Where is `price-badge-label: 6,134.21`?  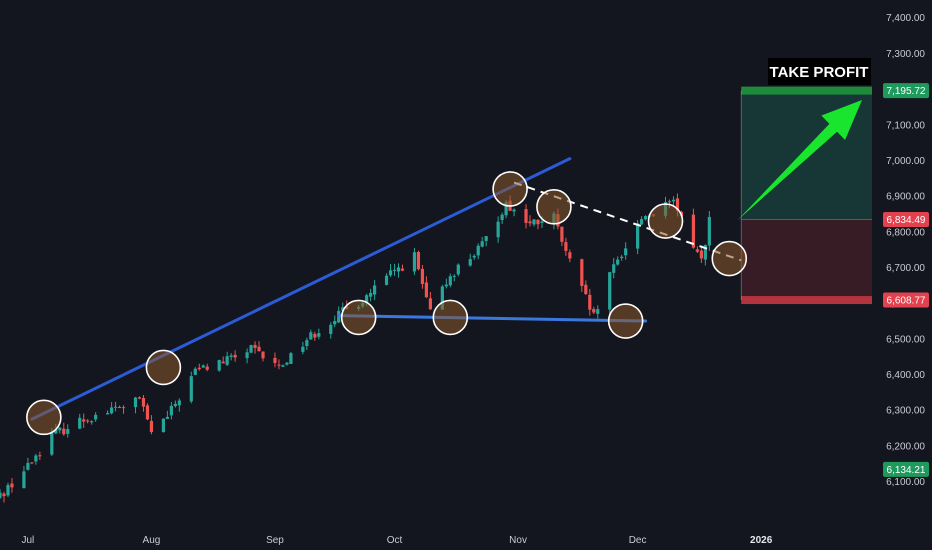
price-badge-label: 6,134.21 is located at coordinates (906, 470).